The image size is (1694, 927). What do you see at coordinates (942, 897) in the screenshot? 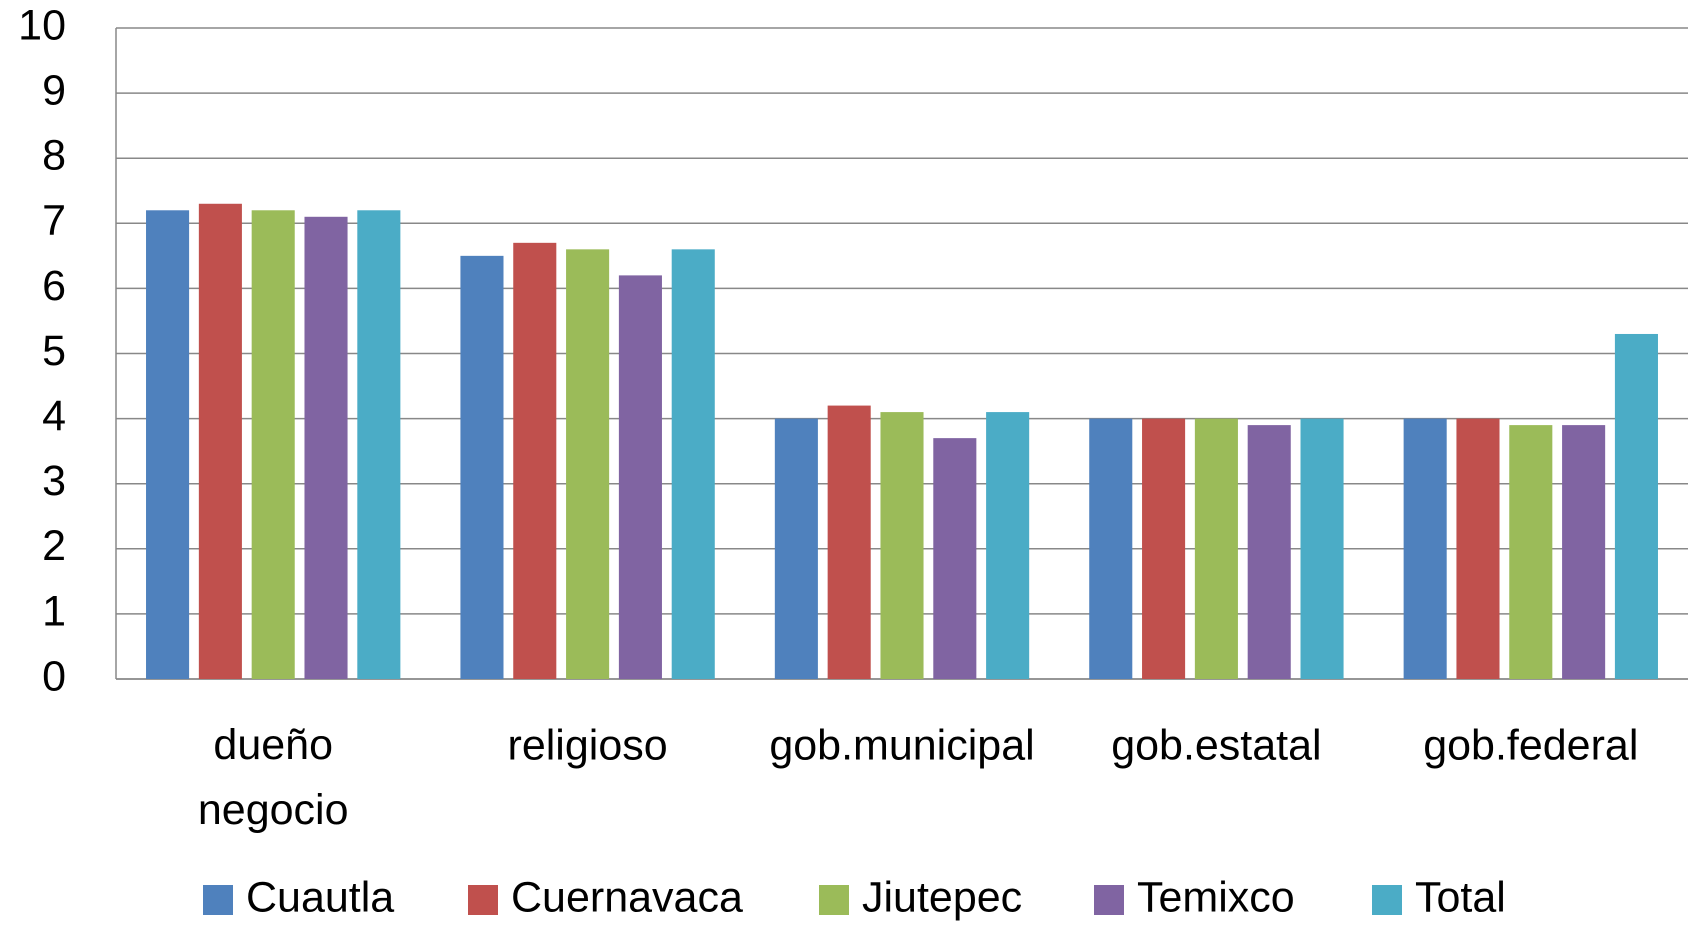
I see `legend-label: Jiutepec` at bounding box center [942, 897].